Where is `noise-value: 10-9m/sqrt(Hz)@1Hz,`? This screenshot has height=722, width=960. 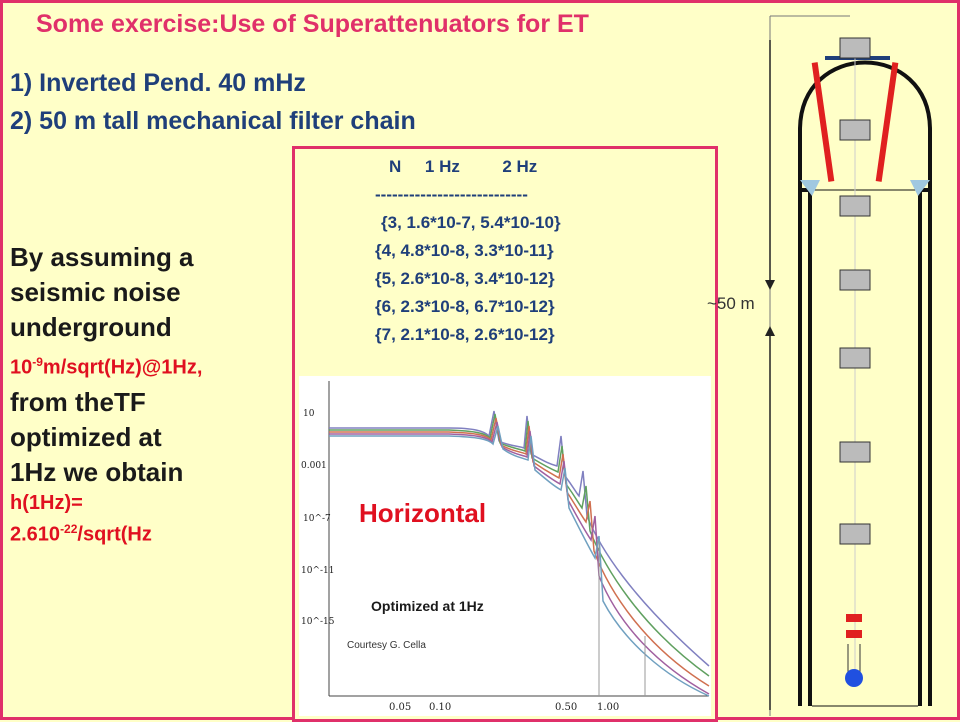 noise-value: 10-9m/sqrt(Hz)@1Hz, is located at coordinates (106, 367).